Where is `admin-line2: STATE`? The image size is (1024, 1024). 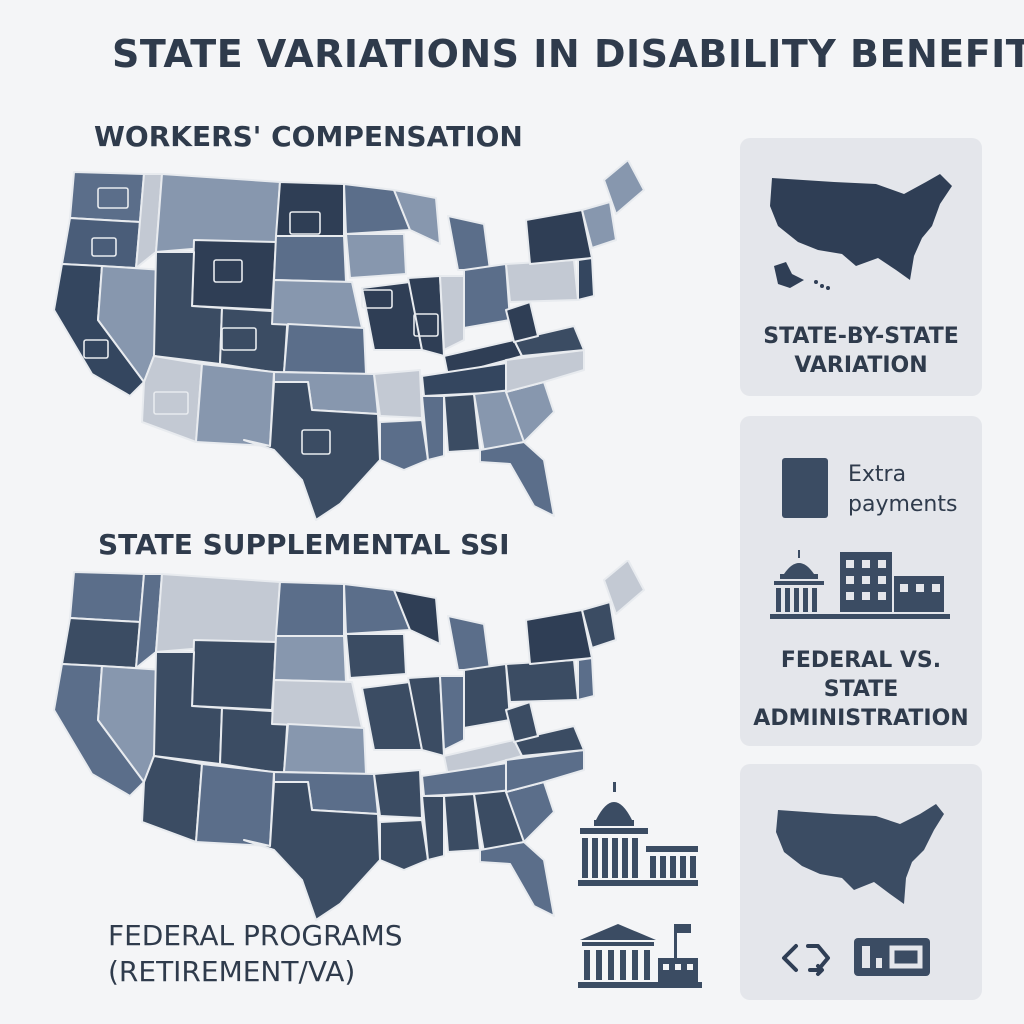 admin-line2: STATE is located at coordinates (861, 689).